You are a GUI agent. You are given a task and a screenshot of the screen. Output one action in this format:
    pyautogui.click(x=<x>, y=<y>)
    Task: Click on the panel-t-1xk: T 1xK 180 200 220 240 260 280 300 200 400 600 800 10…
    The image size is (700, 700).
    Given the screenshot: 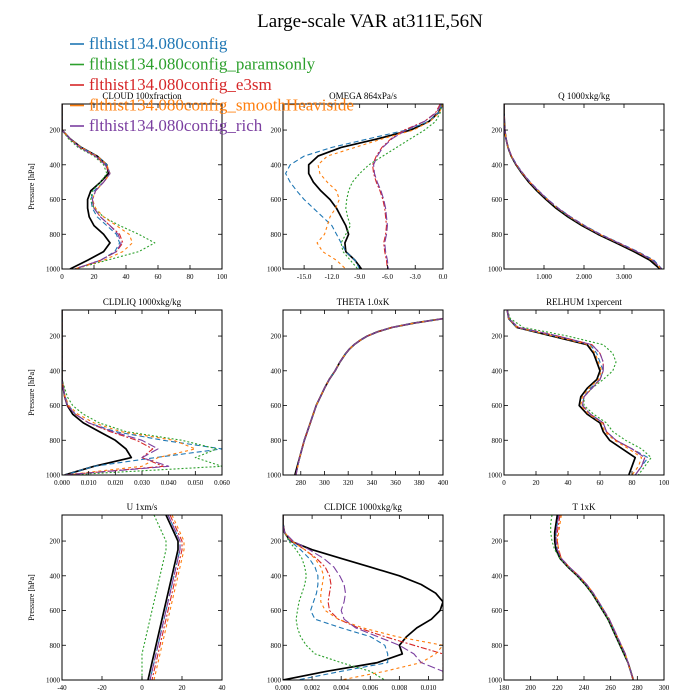 What is the action you would take?
    pyautogui.click(x=579, y=597)
    